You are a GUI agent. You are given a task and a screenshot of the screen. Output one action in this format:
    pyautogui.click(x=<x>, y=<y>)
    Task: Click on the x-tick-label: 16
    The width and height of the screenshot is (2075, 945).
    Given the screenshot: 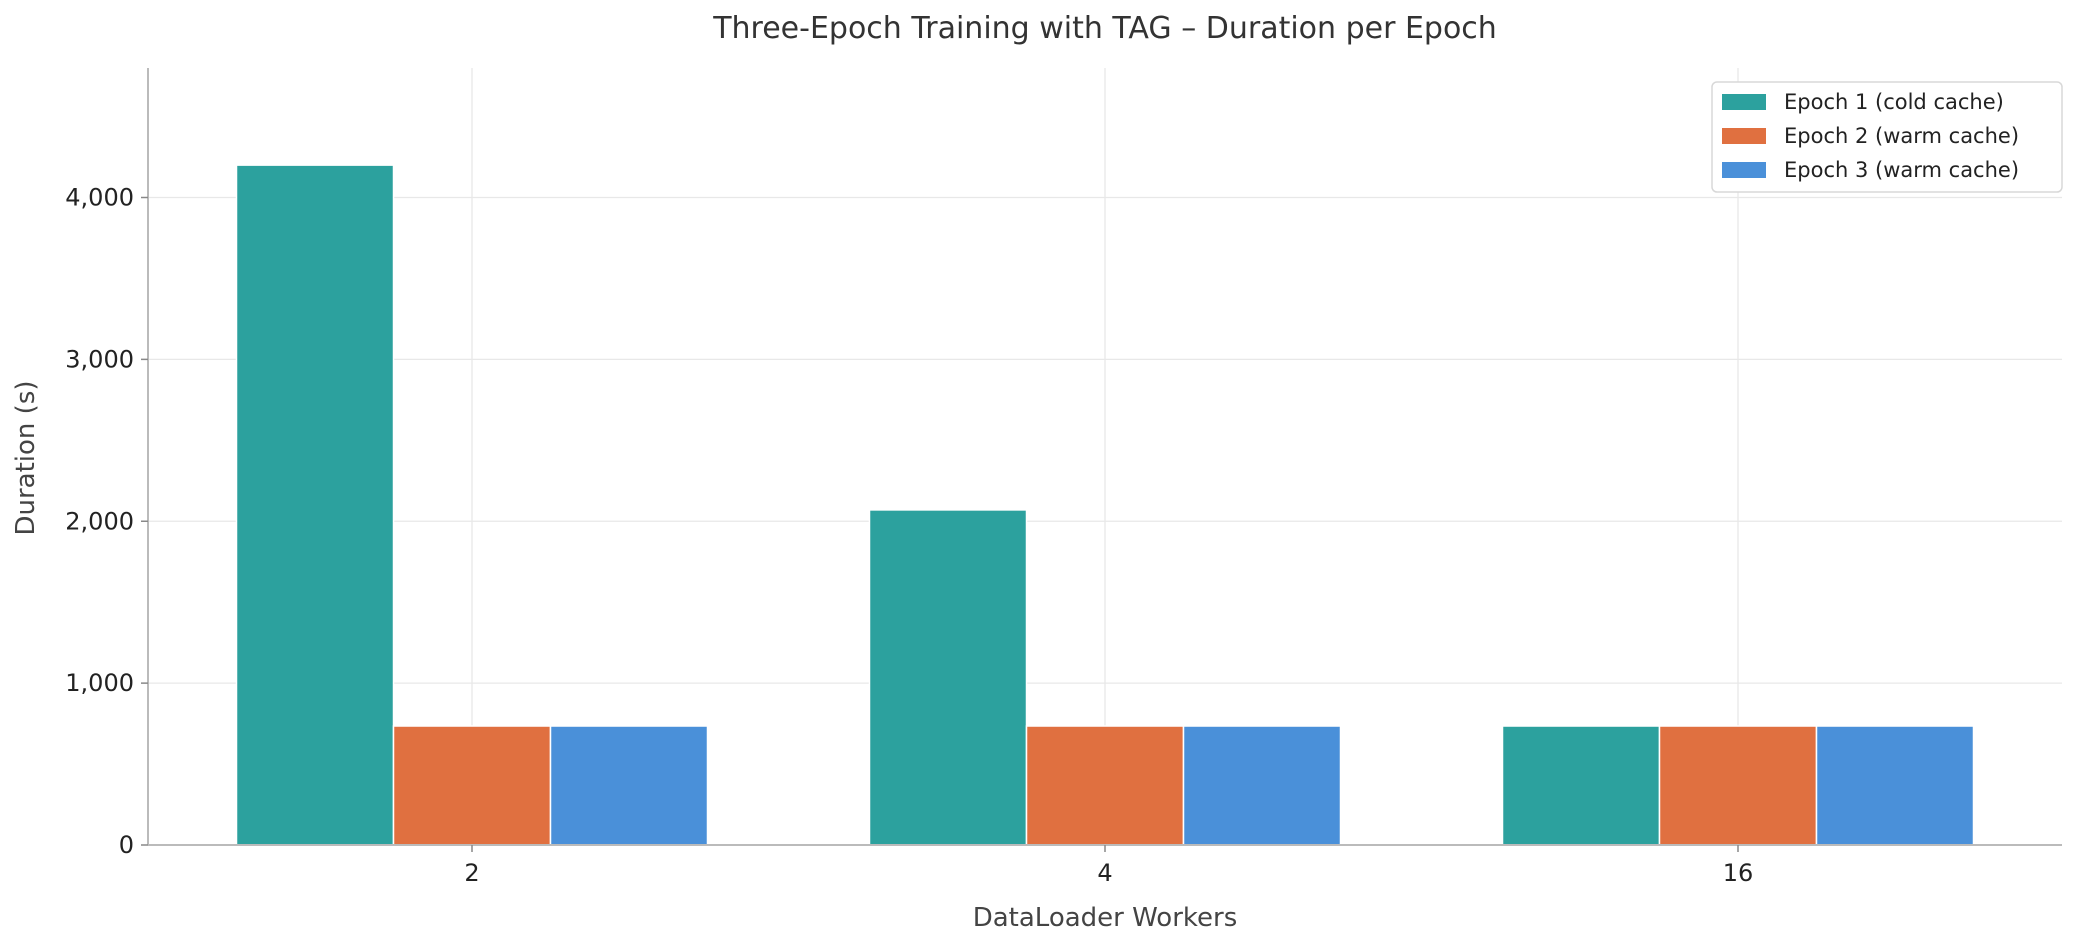 What is the action you would take?
    pyautogui.click(x=1738, y=873)
    